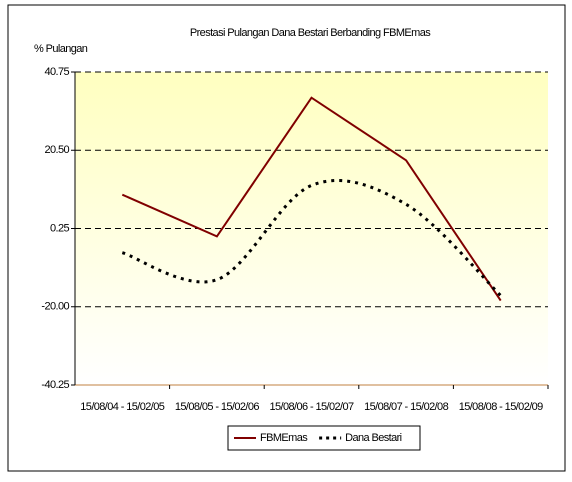  I want to click on y-tick-label: -20.00, so click(55, 307).